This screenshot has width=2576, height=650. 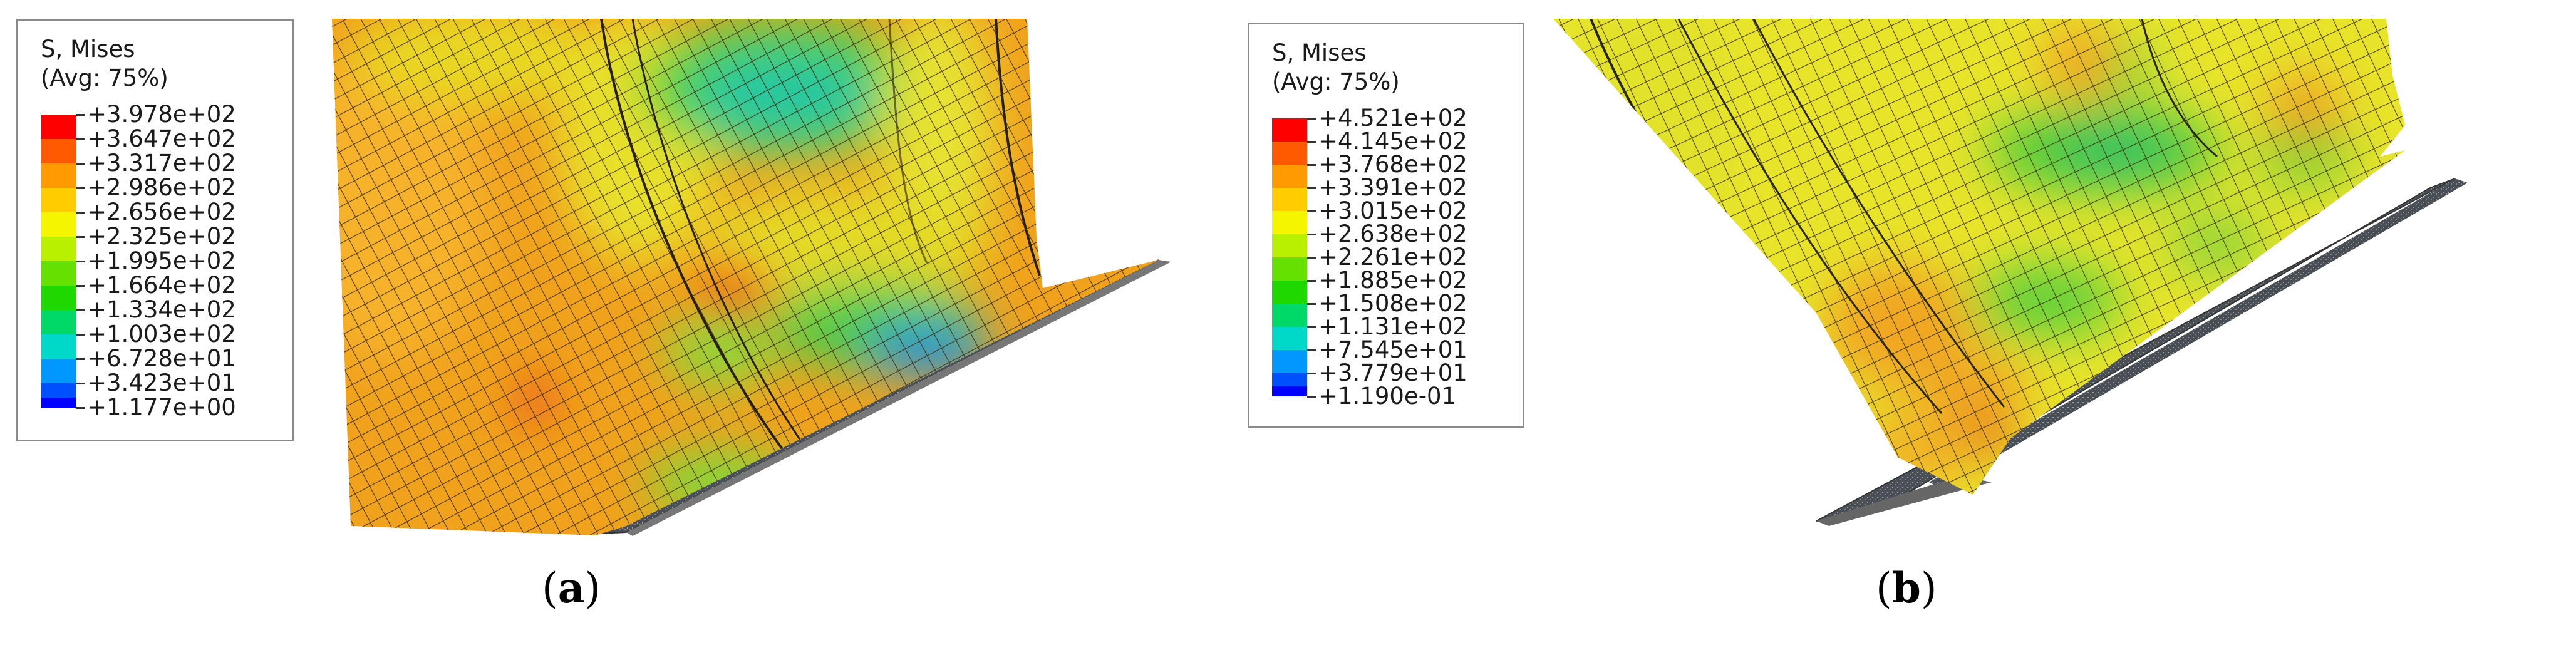 What do you see at coordinates (161, 285) in the screenshot?
I see `legend-value: +1.664e+02` at bounding box center [161, 285].